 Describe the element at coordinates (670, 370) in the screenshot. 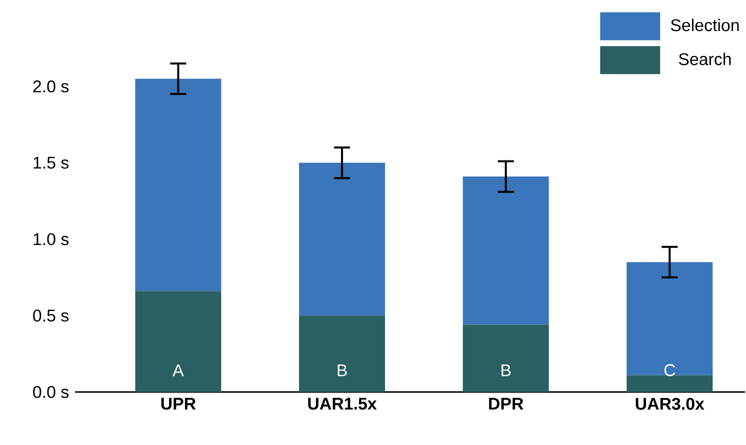

I see `annotation: C` at that location.